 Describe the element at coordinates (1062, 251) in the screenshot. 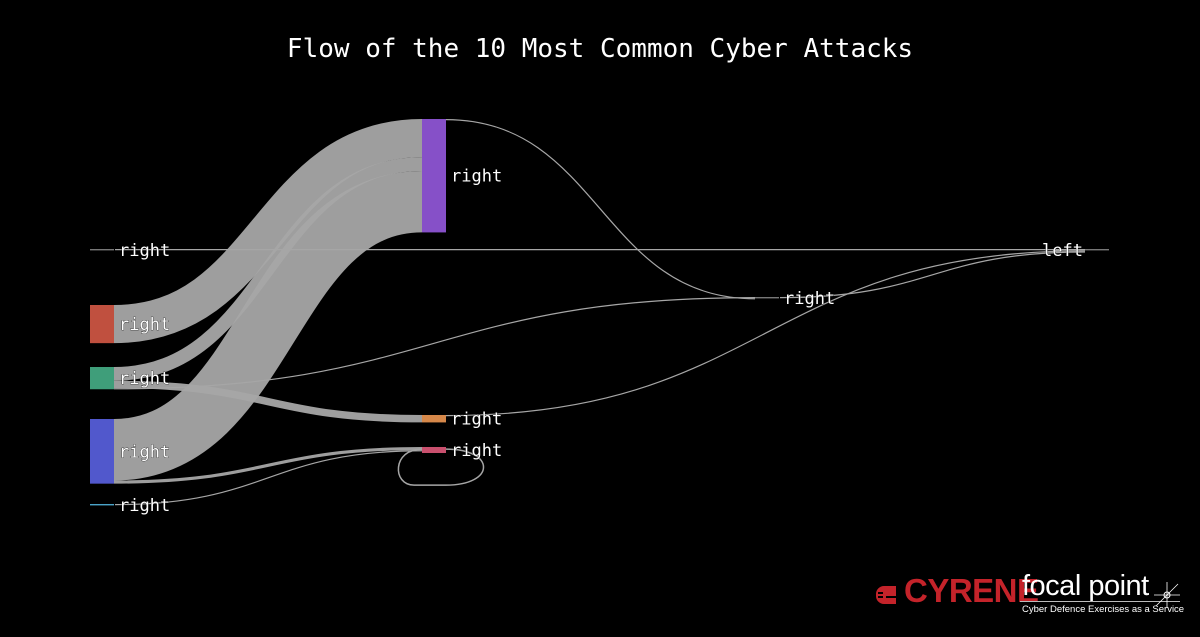

I see `label-xss: left` at that location.